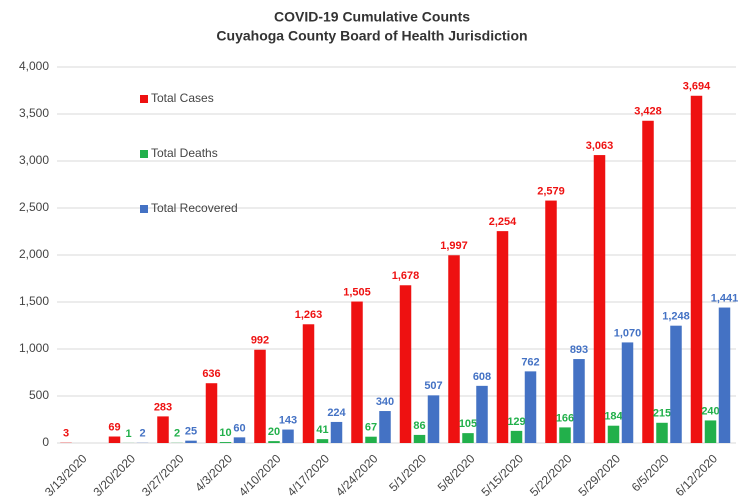  Describe the element at coordinates (696, 475) in the screenshot. I see `x-tick-label: 6/12/2020` at that location.